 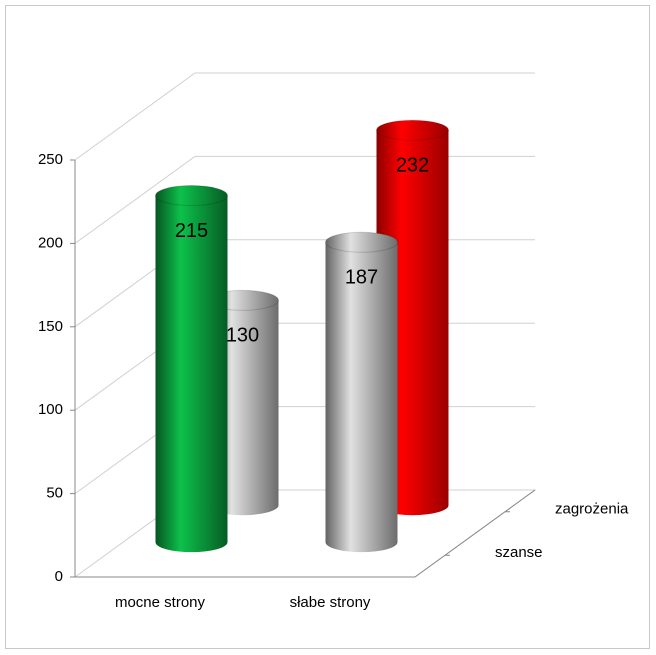 I want to click on y-tick-label: 150, so click(x=50, y=326).